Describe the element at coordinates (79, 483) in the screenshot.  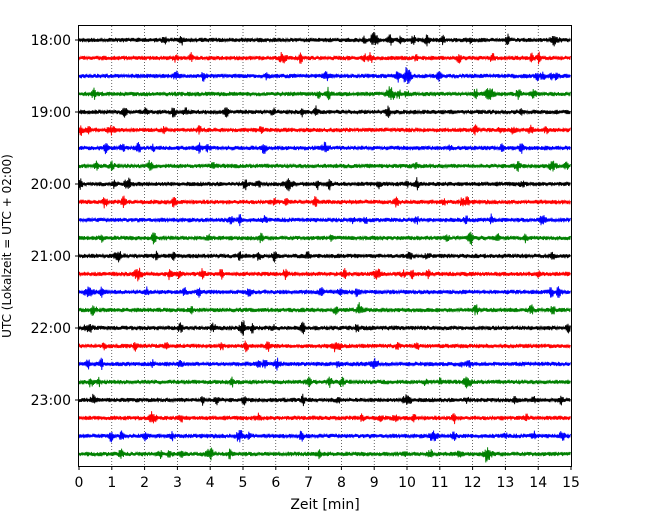
I see `x-tick-label: 0` at that location.